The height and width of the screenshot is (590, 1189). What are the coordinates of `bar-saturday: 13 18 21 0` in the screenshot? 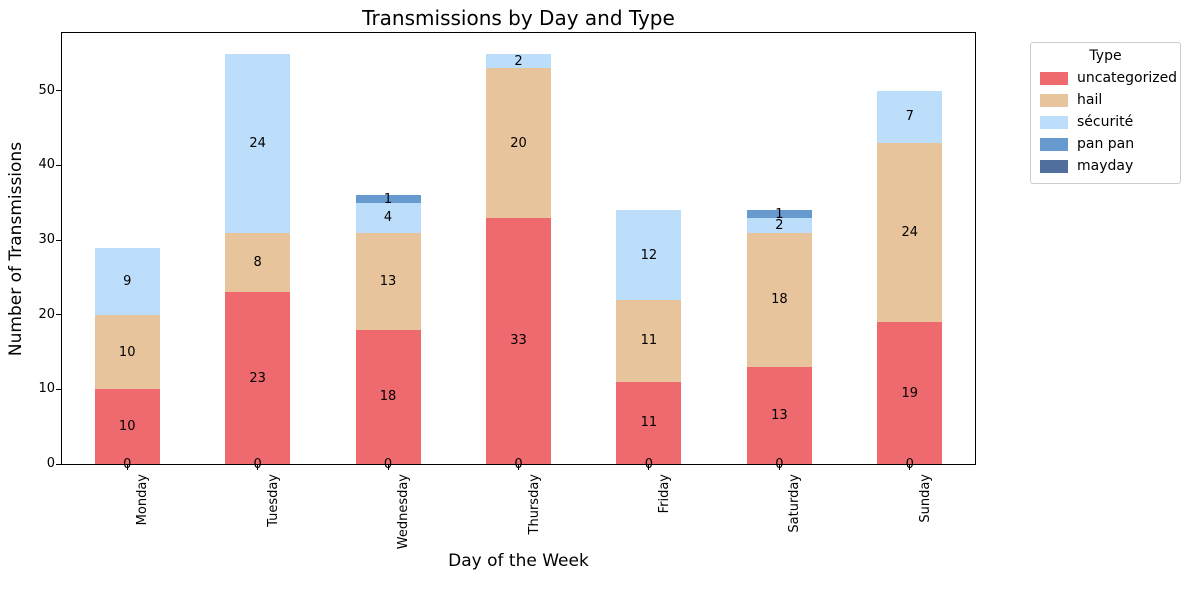 It's located at (779, 340).